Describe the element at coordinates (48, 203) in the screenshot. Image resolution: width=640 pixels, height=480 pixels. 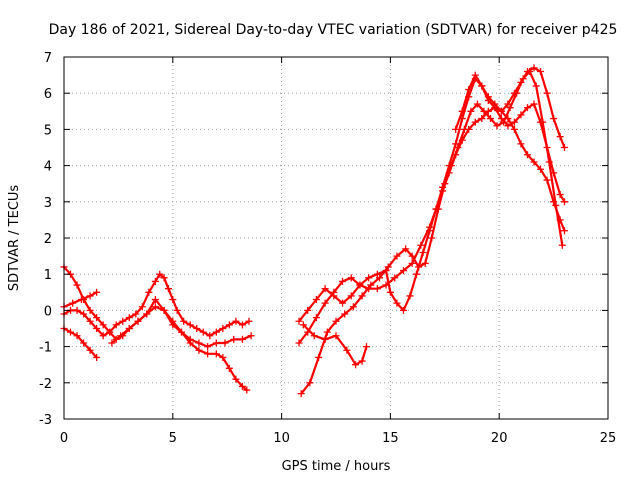
I see `y-tick-label: 3` at that location.